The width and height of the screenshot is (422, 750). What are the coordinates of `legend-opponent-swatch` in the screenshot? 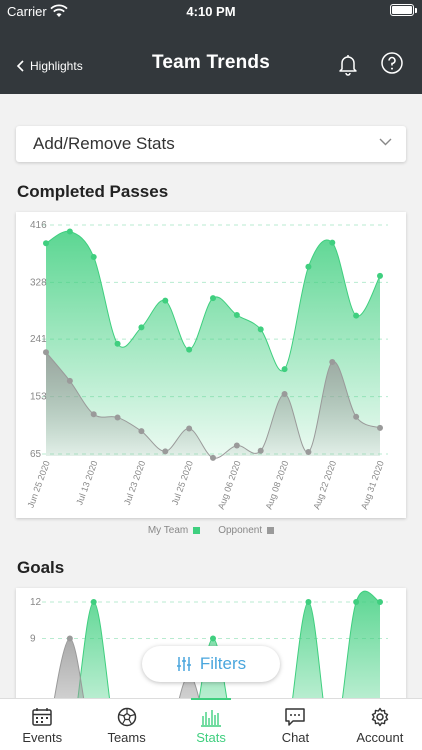 It's located at (271, 530).